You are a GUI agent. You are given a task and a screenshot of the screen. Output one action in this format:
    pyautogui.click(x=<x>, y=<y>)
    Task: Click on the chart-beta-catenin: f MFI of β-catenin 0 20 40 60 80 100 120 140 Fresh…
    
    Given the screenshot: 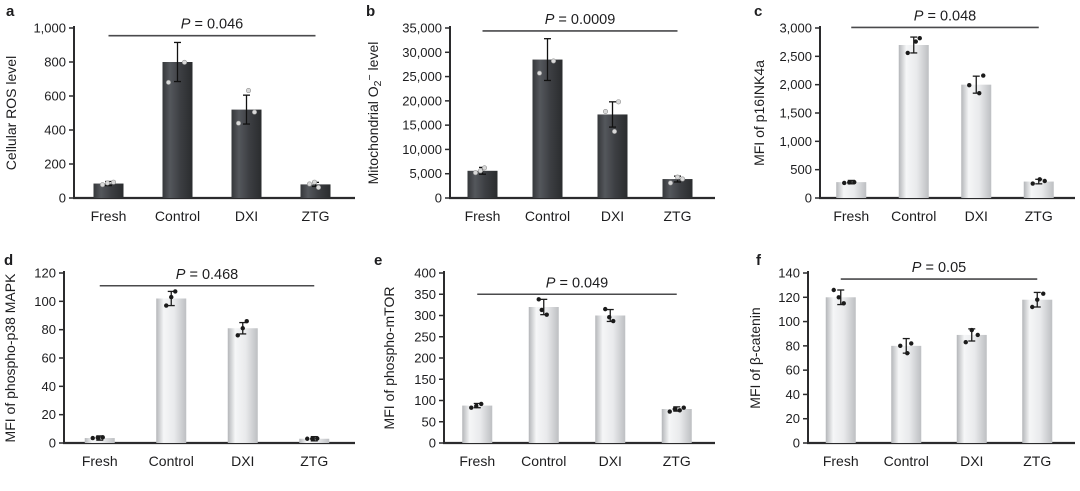 What is the action you would take?
    pyautogui.click(x=911, y=360)
    